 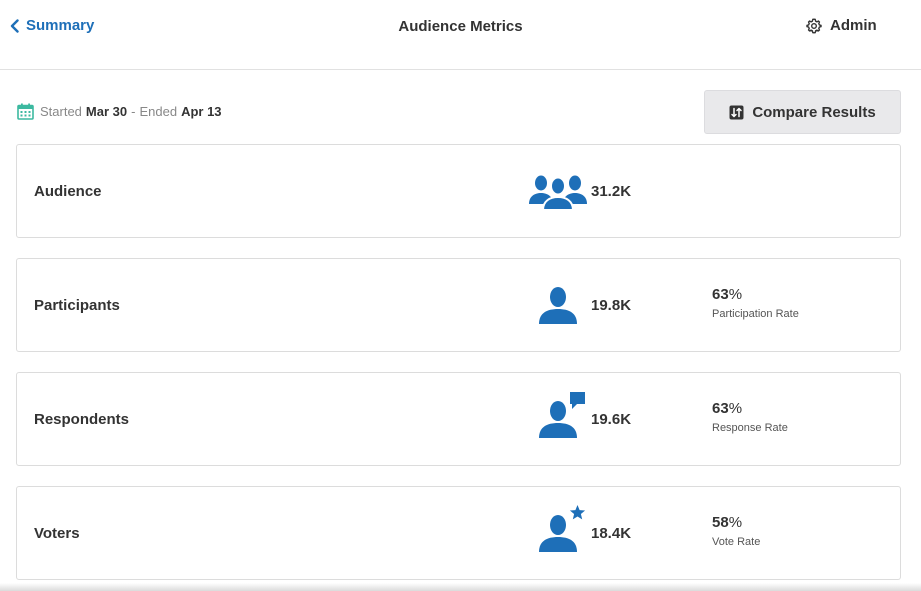 What do you see at coordinates (14, 25) in the screenshot?
I see `chevron-left-icon` at bounding box center [14, 25].